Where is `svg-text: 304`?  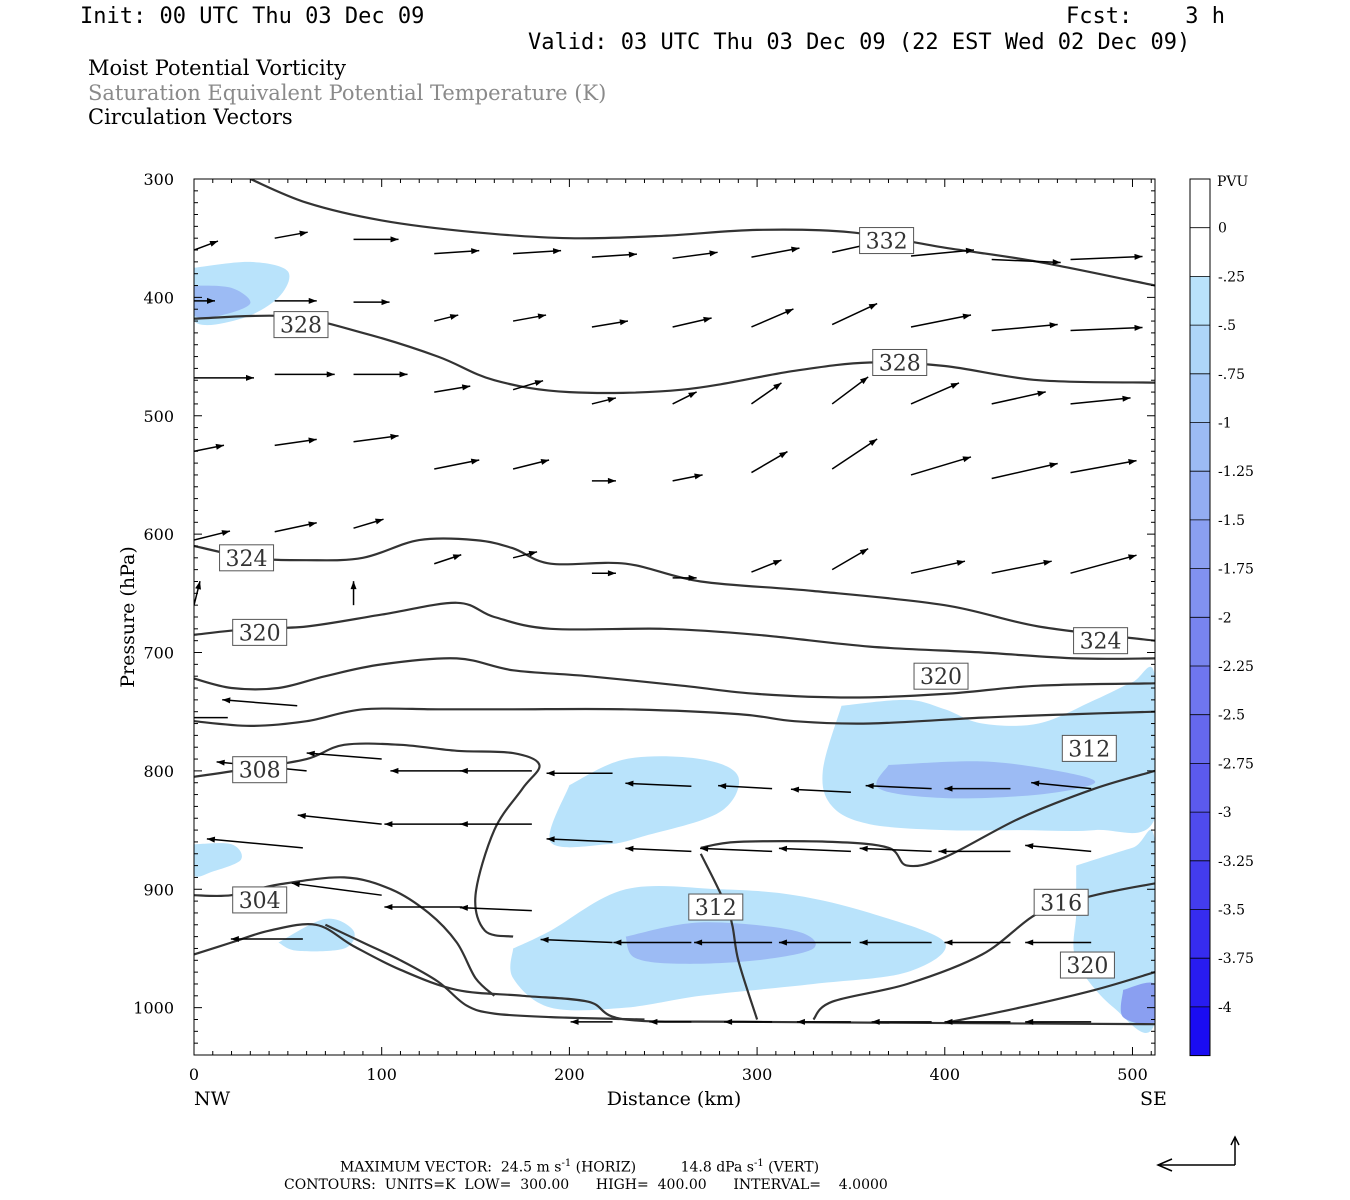 svg-text: 304 is located at coordinates (260, 901).